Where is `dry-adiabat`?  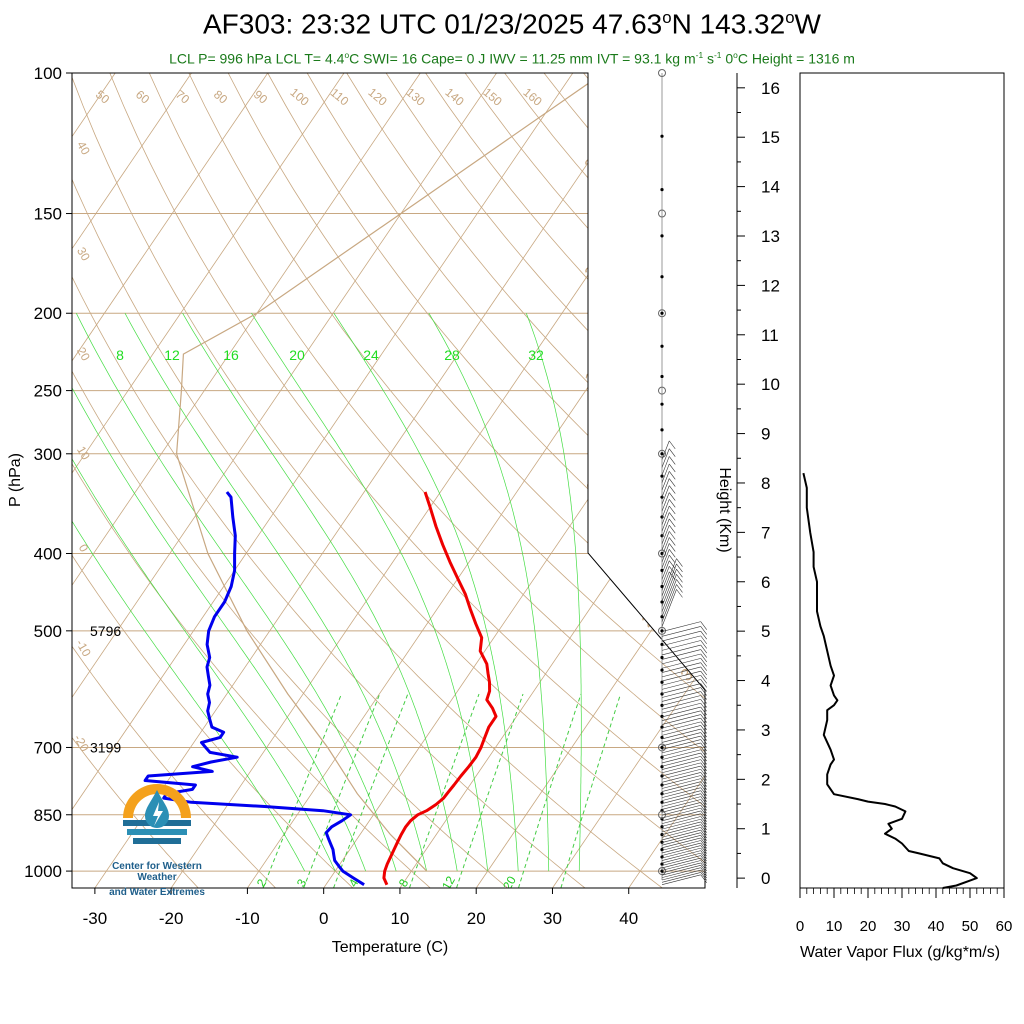
dry-adiabat is located at coordinates (663, 480).